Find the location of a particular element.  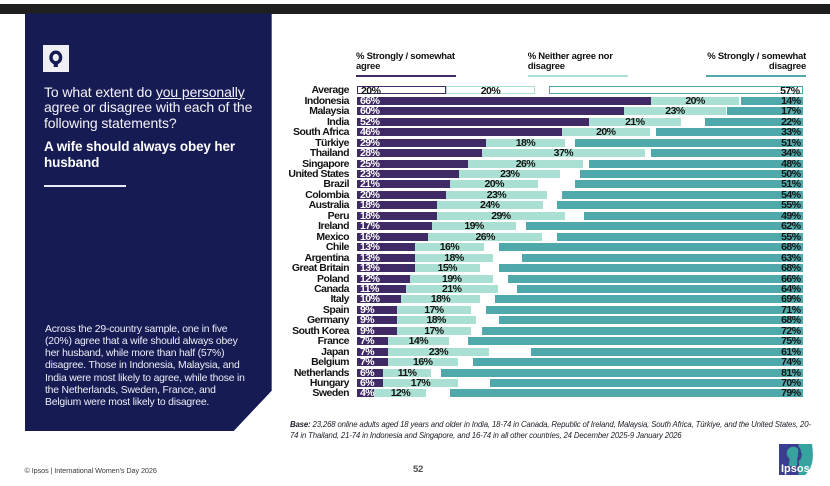

svg-text: Ipsos is located at coordinates (795, 469).